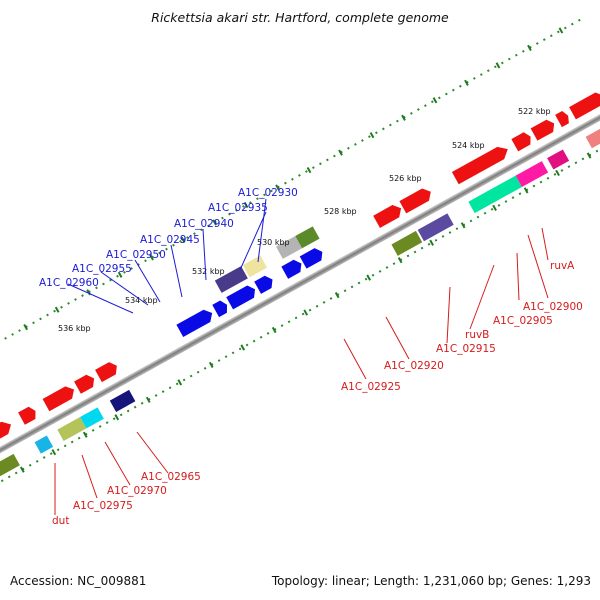 This screenshot has width=600, height=600. I want to click on gene-label: A1C_02920, so click(414, 366).